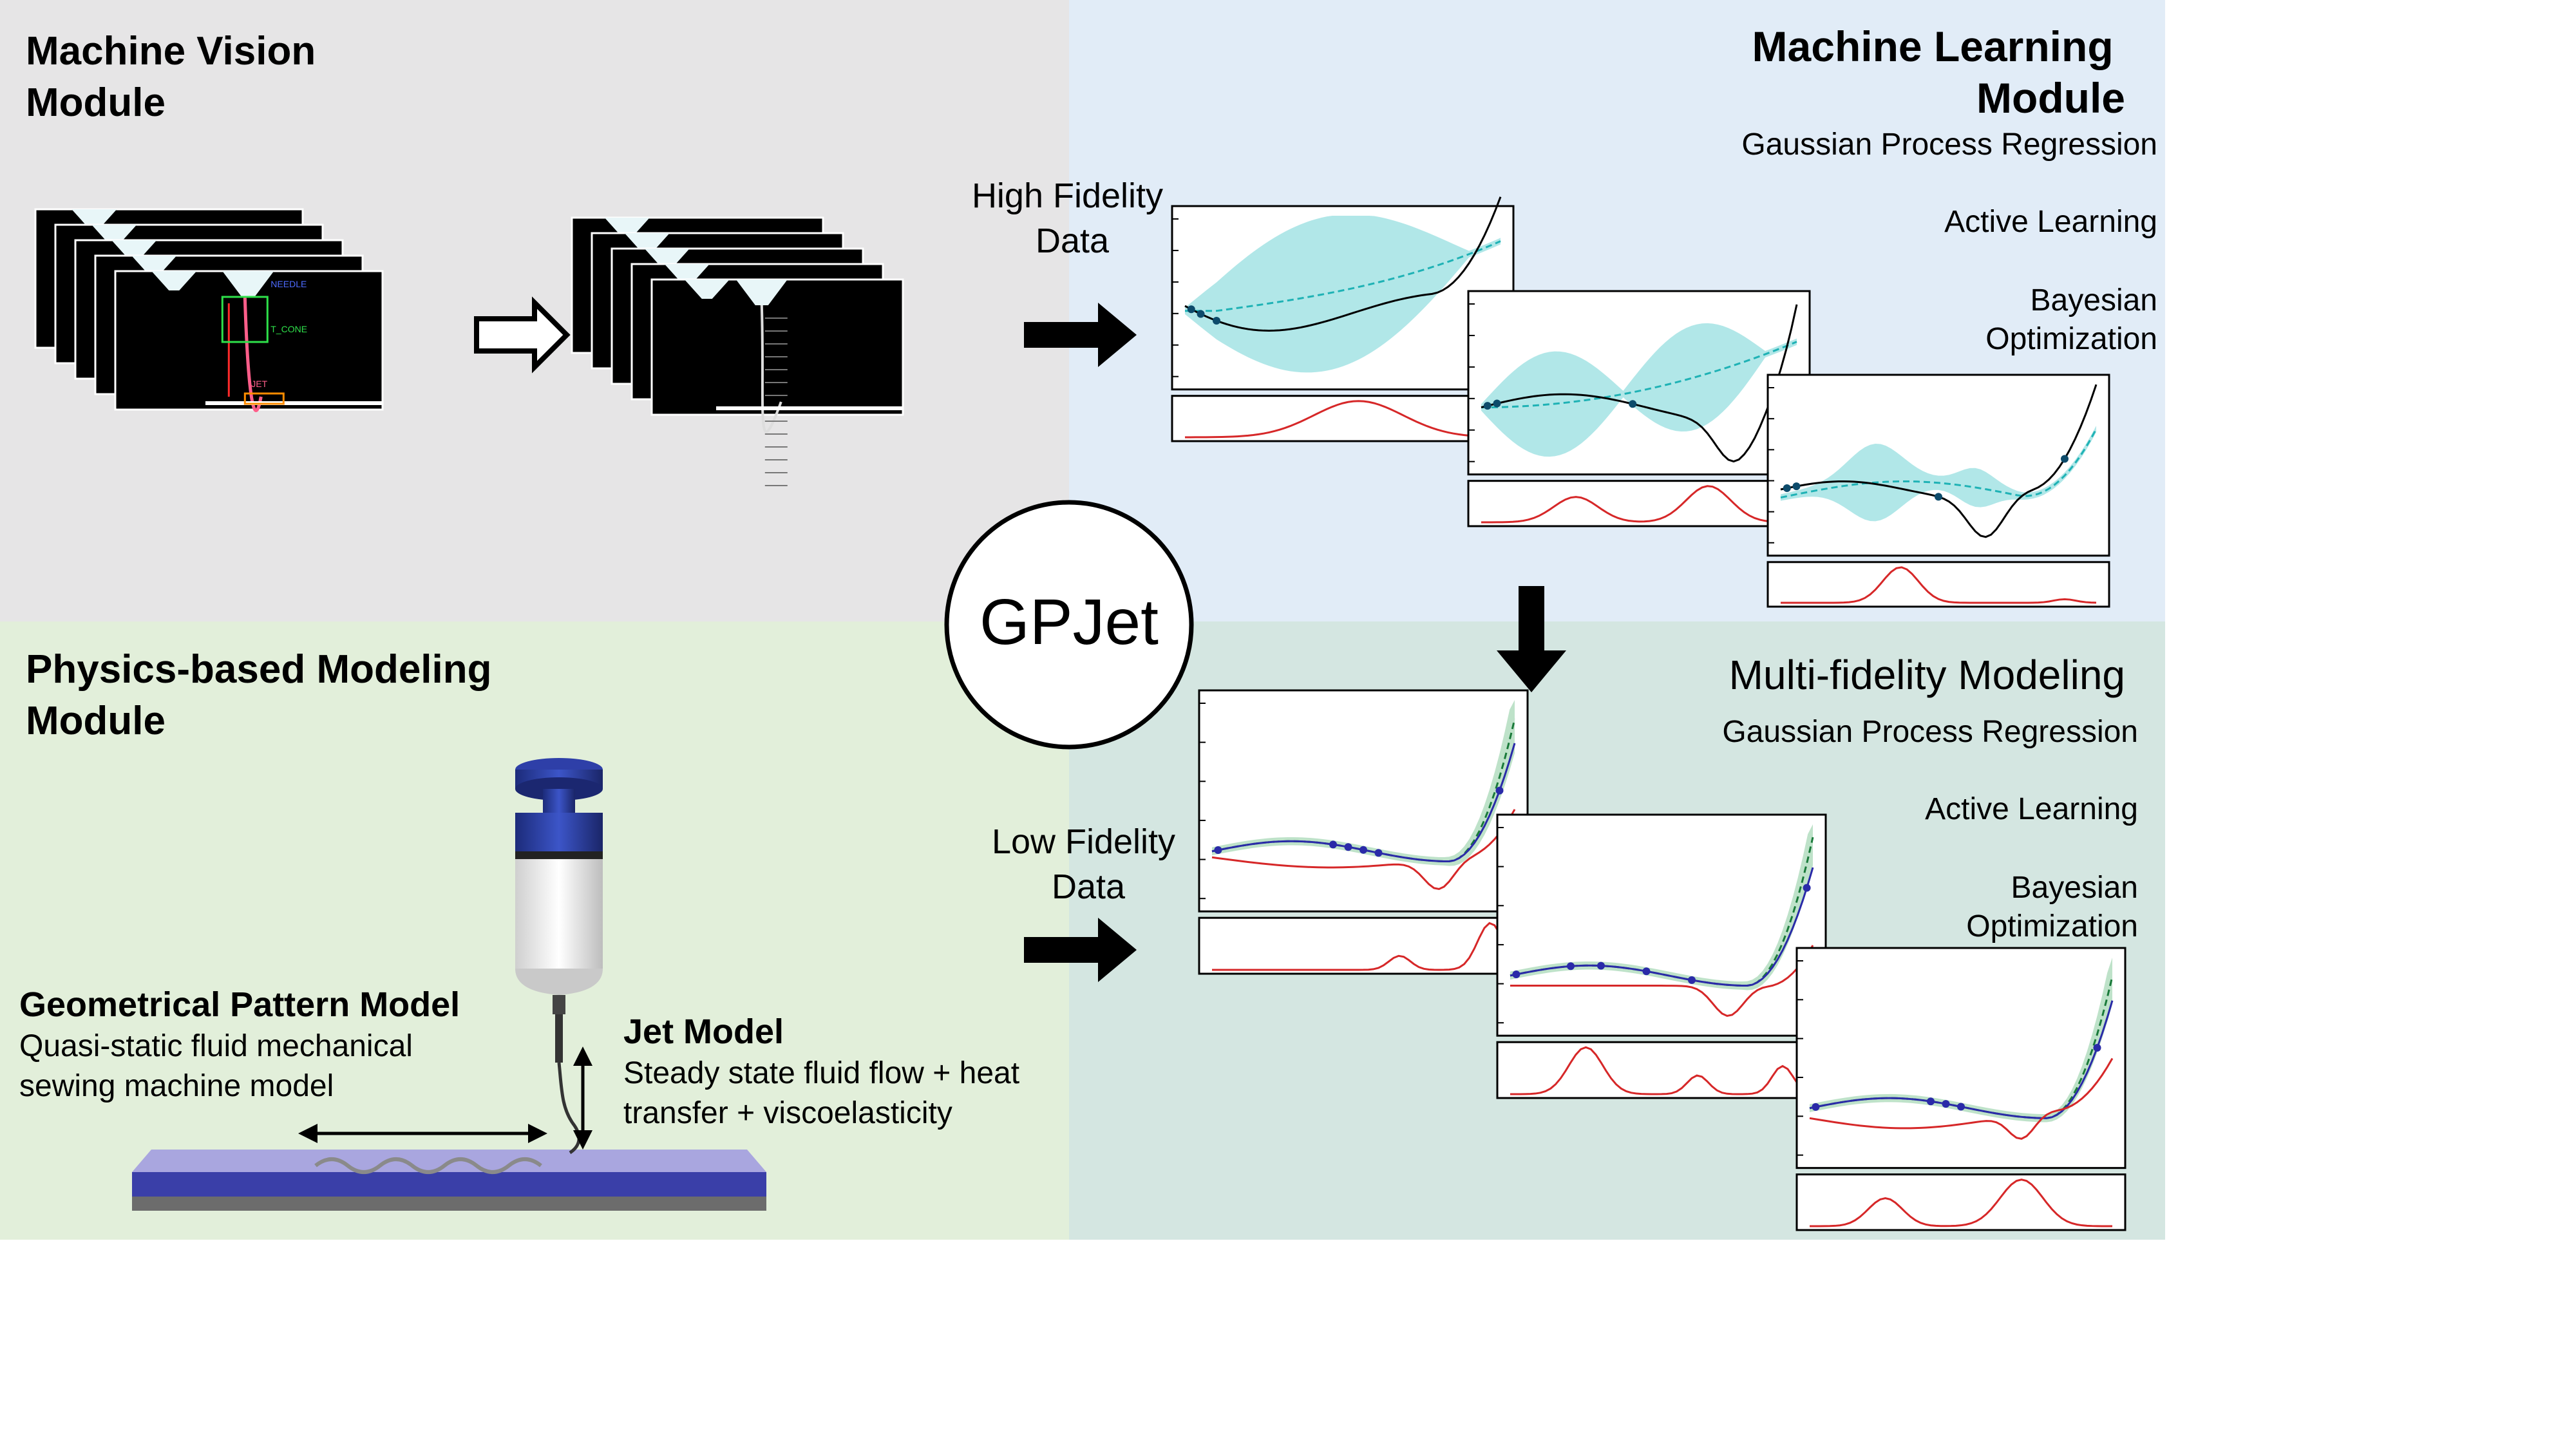 The height and width of the screenshot is (1449, 2576). What do you see at coordinates (288, 284) in the screenshot?
I see `needle-overlay-label: NEEDLE` at bounding box center [288, 284].